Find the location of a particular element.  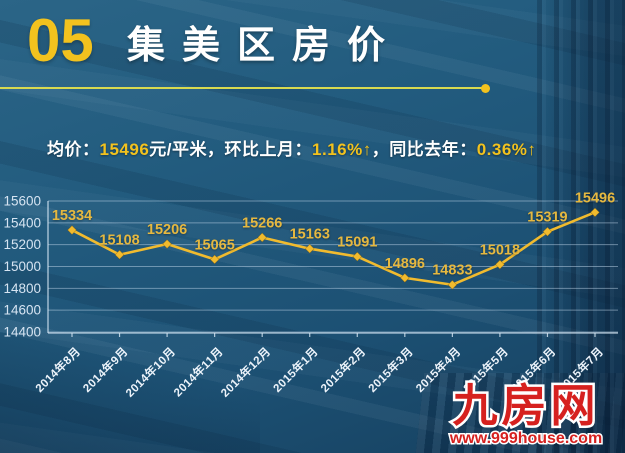

section-number: 05 is located at coordinates (60, 40).